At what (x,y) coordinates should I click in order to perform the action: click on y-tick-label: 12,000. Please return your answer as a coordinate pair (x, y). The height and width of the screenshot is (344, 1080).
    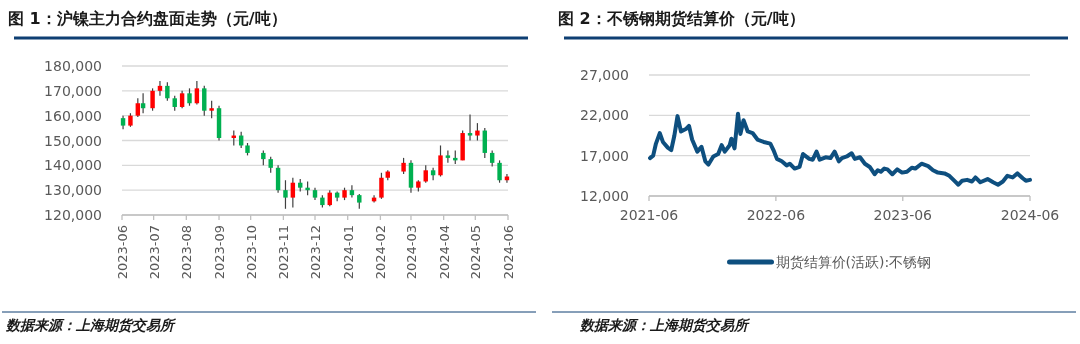
    Looking at the image, I should click on (604, 196).